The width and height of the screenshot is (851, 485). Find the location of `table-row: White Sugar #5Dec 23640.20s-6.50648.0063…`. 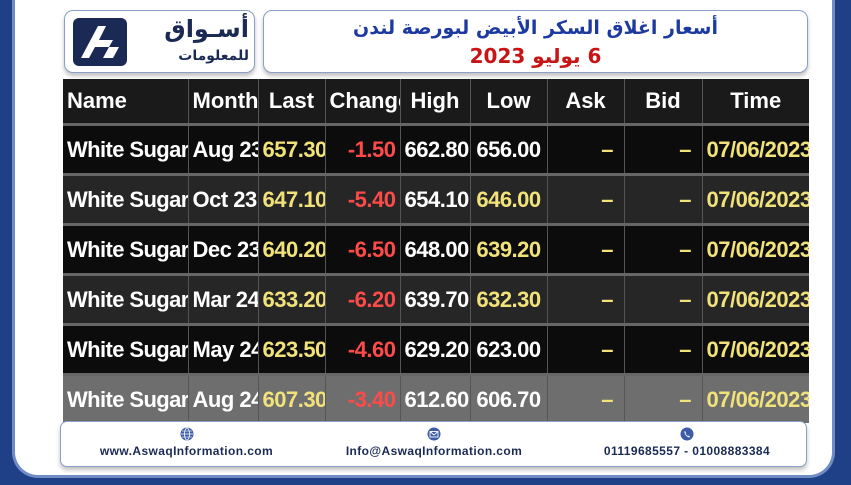

table-row: White Sugar #5Dec 23640.20s-6.50648.0063… is located at coordinates (436, 249).